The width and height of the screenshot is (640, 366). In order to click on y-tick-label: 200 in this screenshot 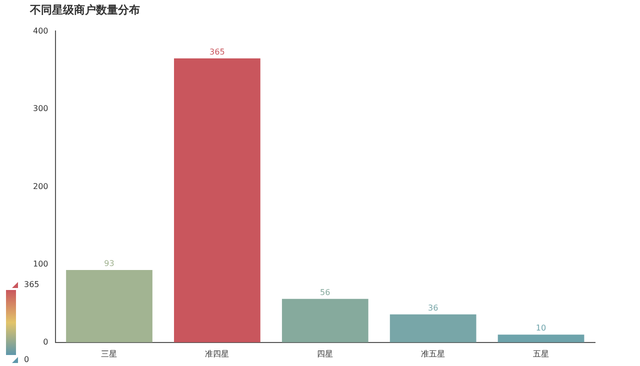, I will do `click(40, 186)`.